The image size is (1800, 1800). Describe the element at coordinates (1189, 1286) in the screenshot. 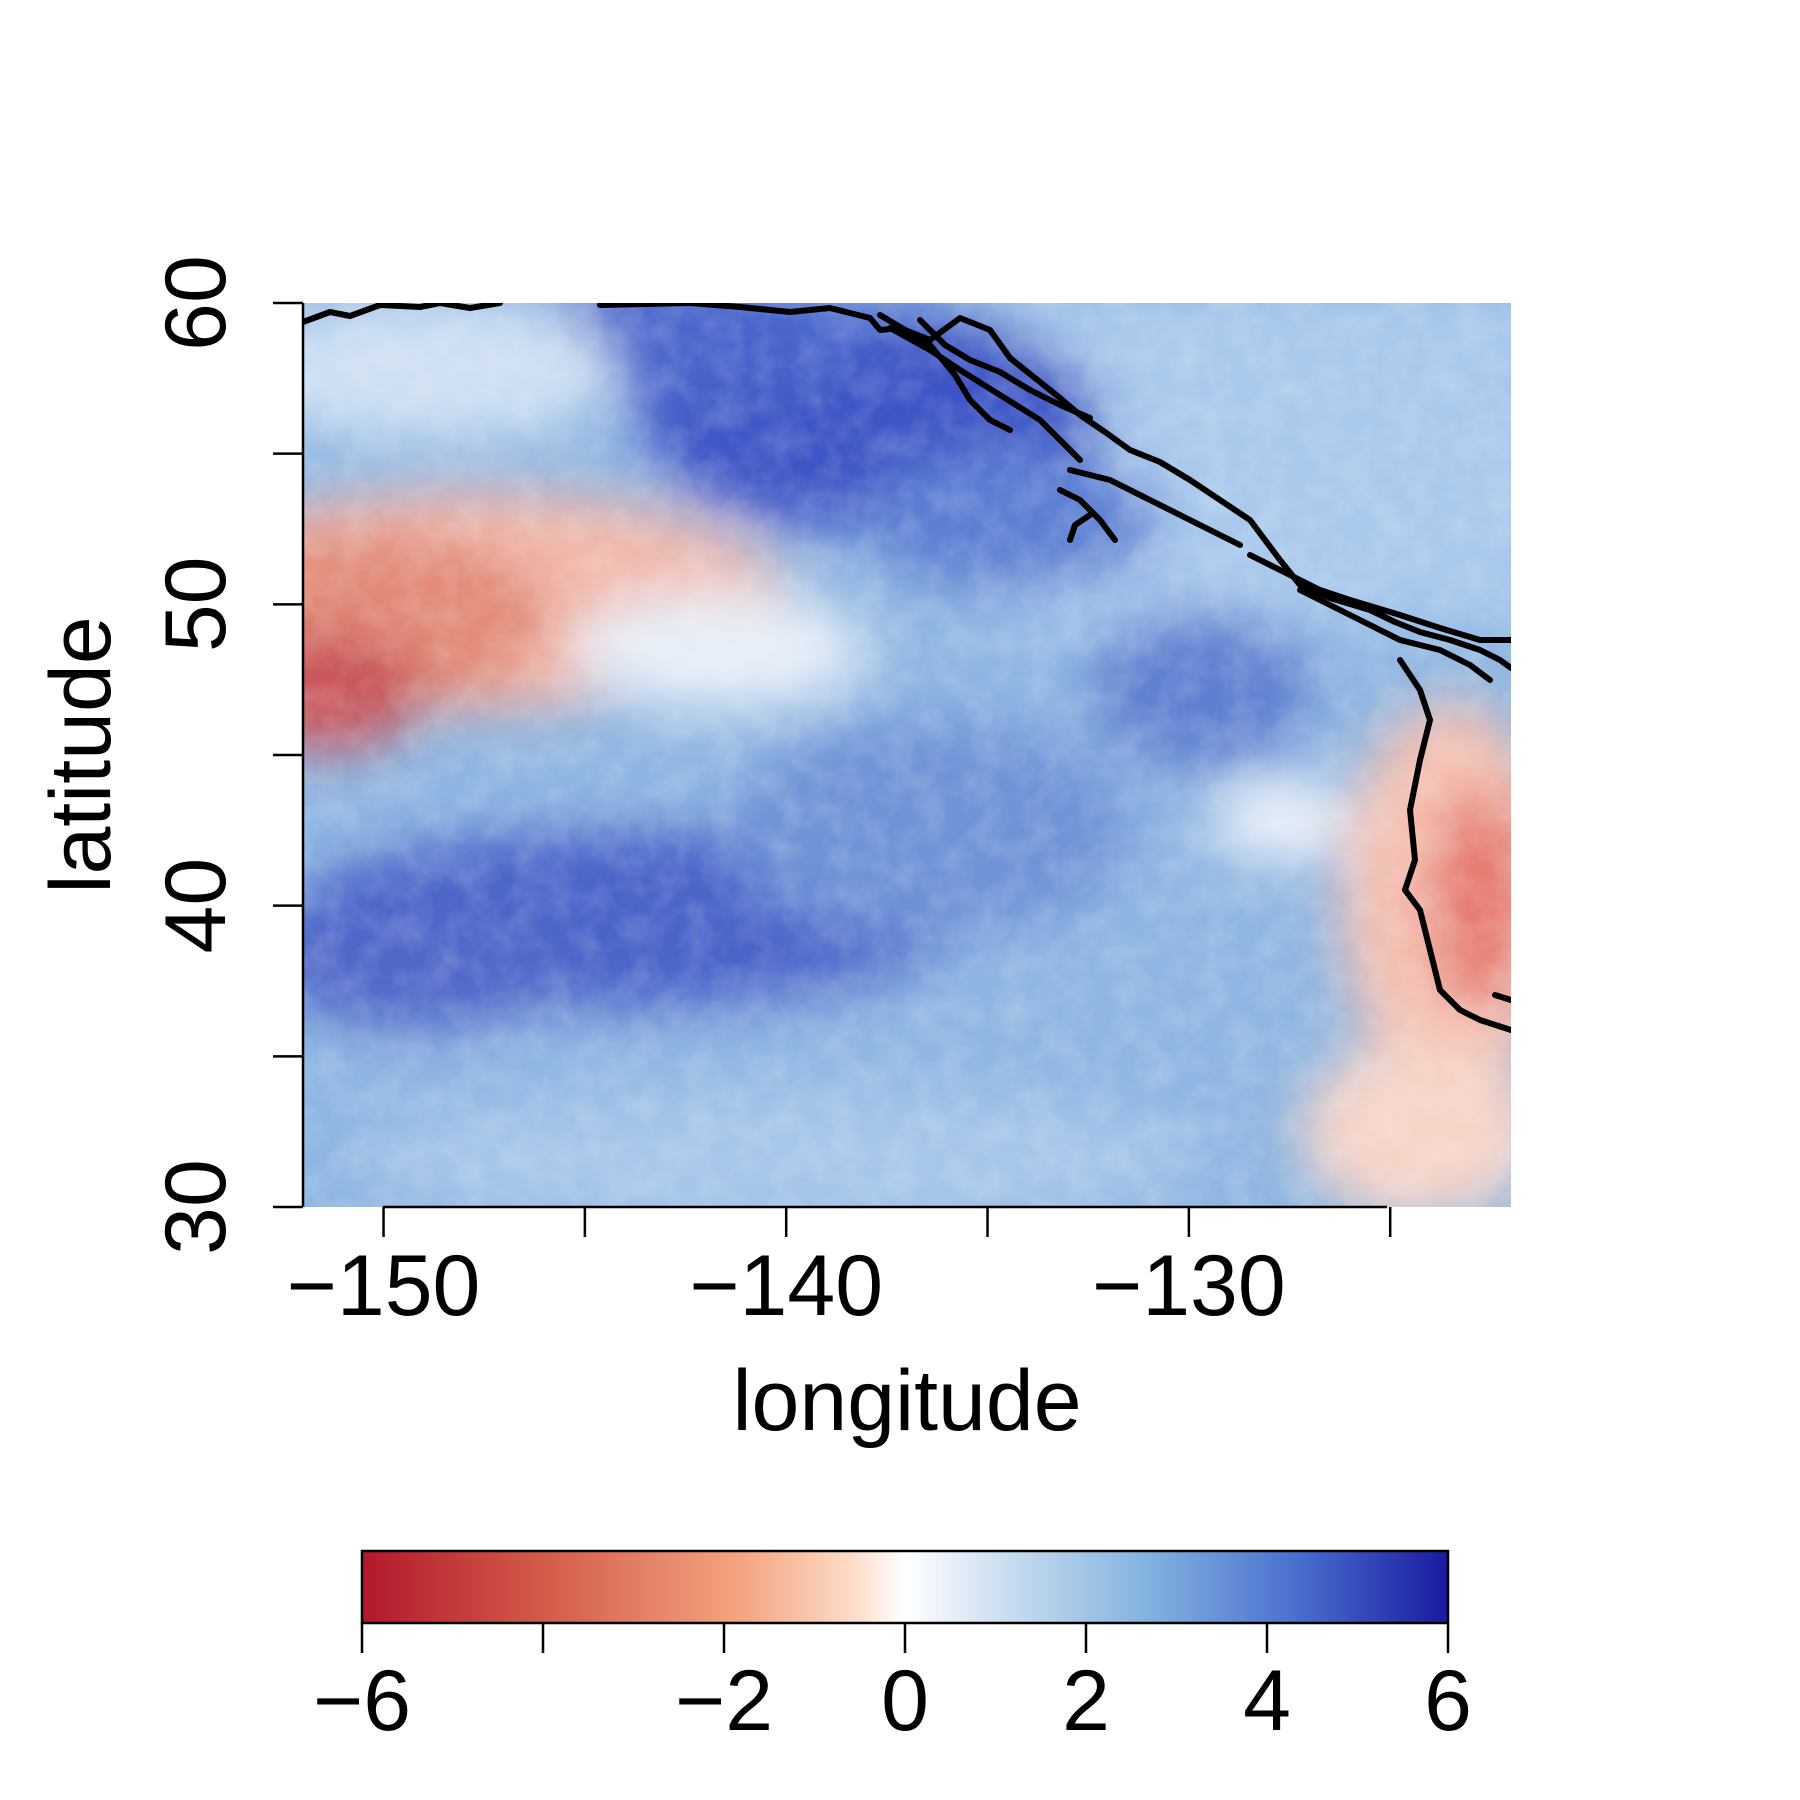

I see `x-tick-label: −130` at that location.